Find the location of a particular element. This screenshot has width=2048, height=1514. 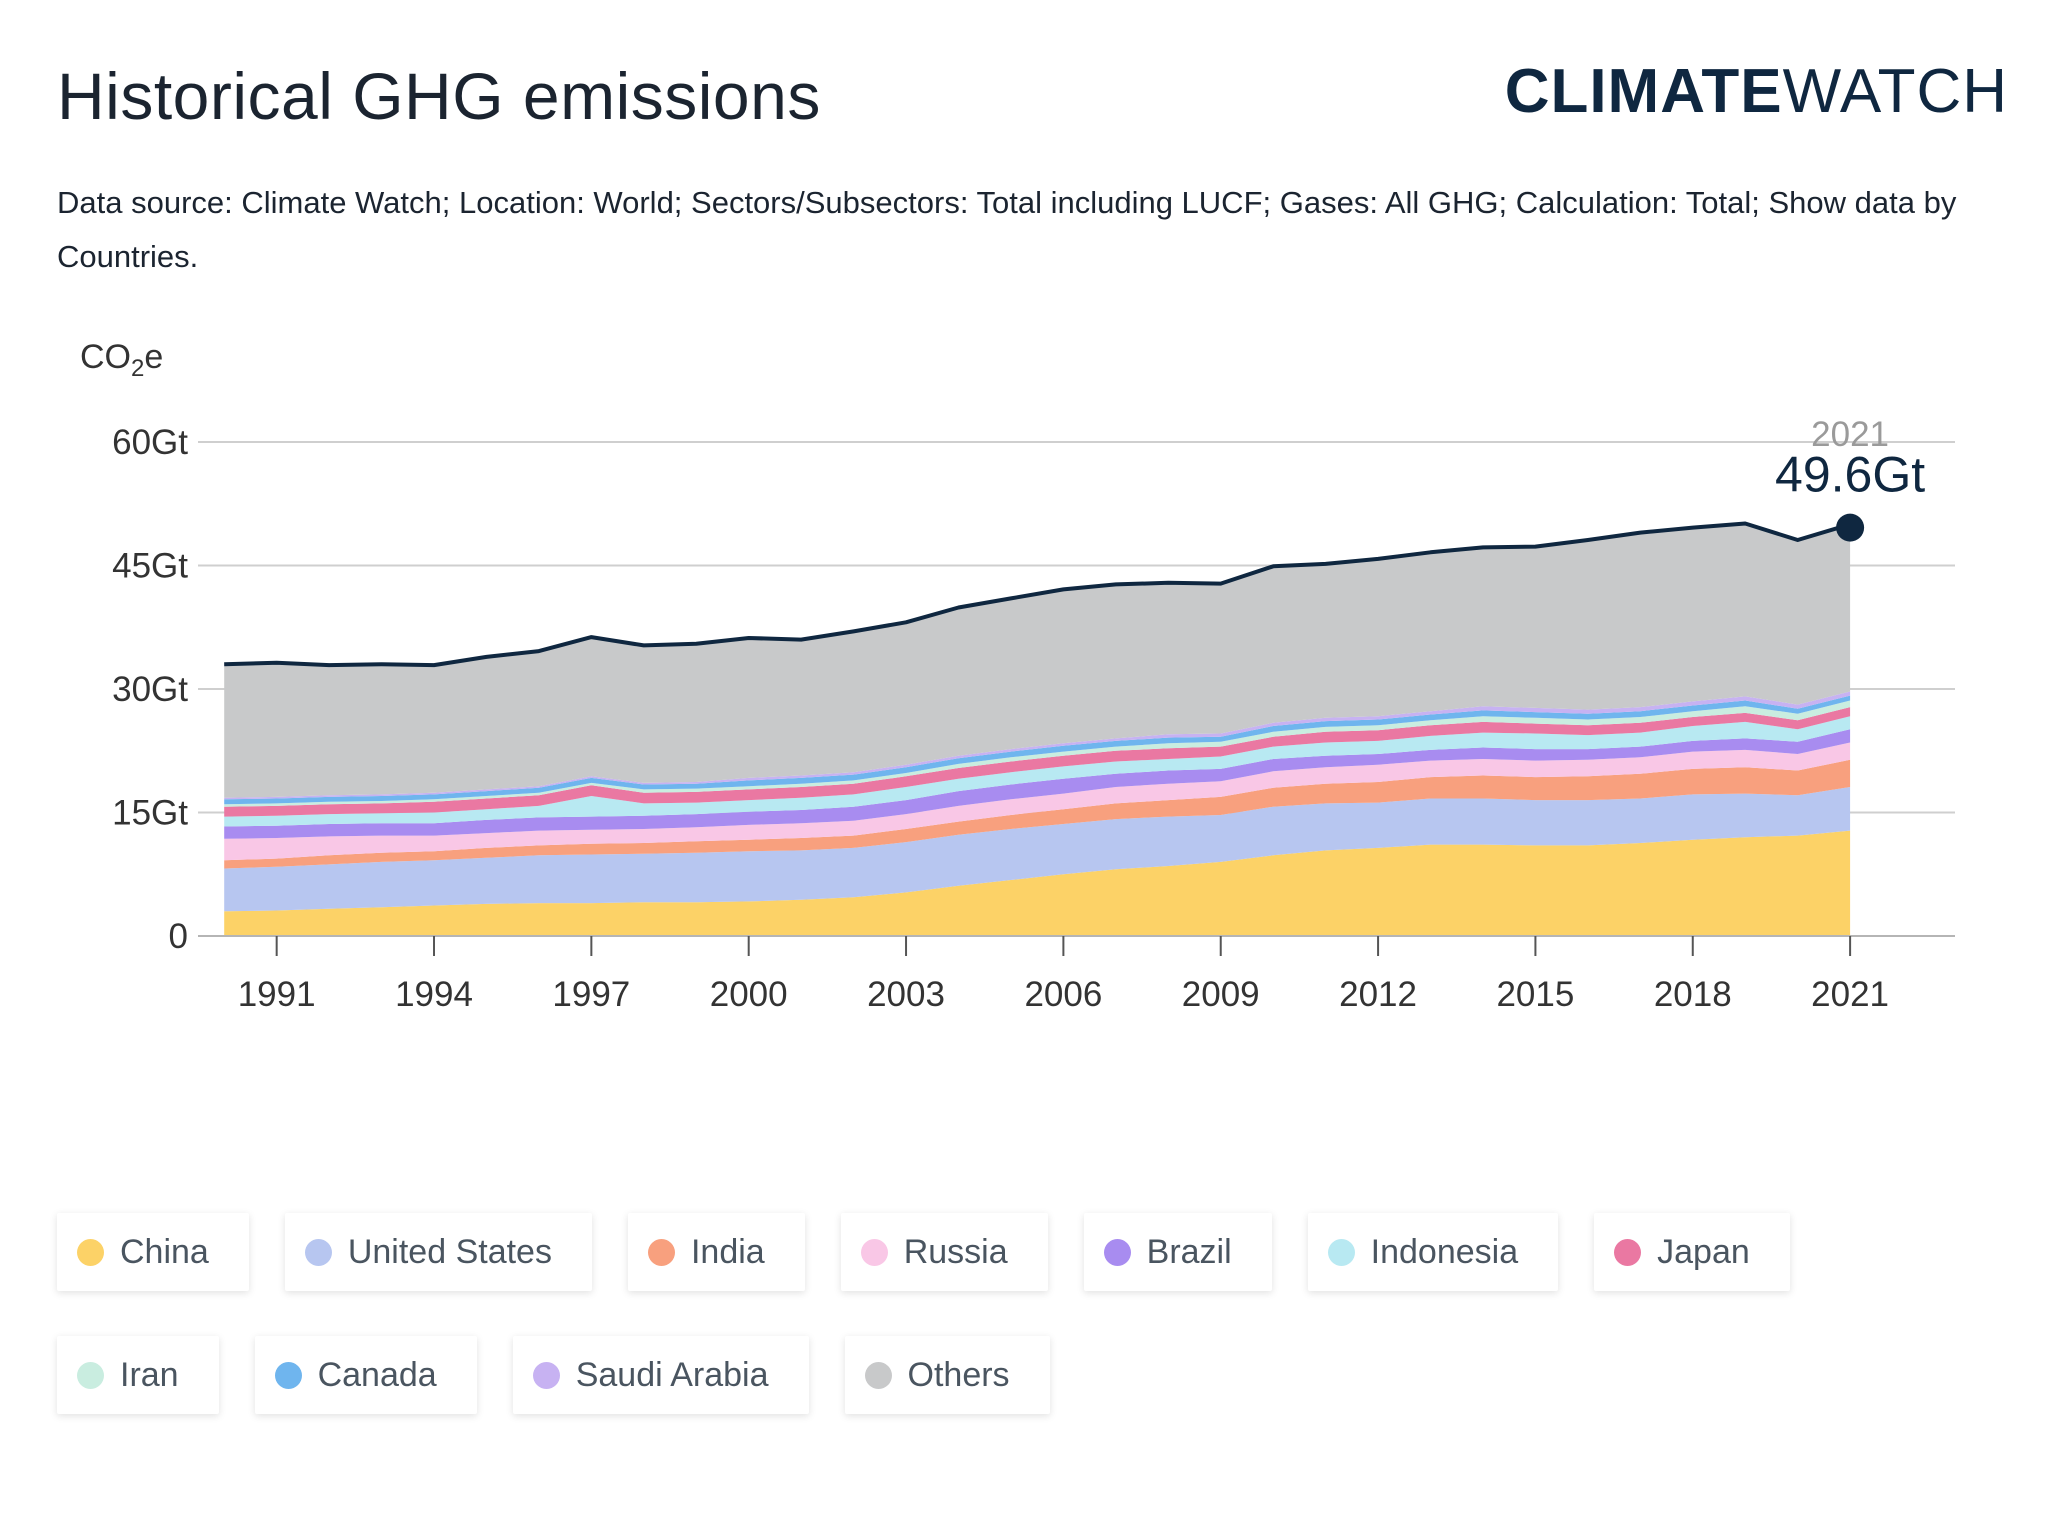

legend-label: Iran is located at coordinates (149, 1374).